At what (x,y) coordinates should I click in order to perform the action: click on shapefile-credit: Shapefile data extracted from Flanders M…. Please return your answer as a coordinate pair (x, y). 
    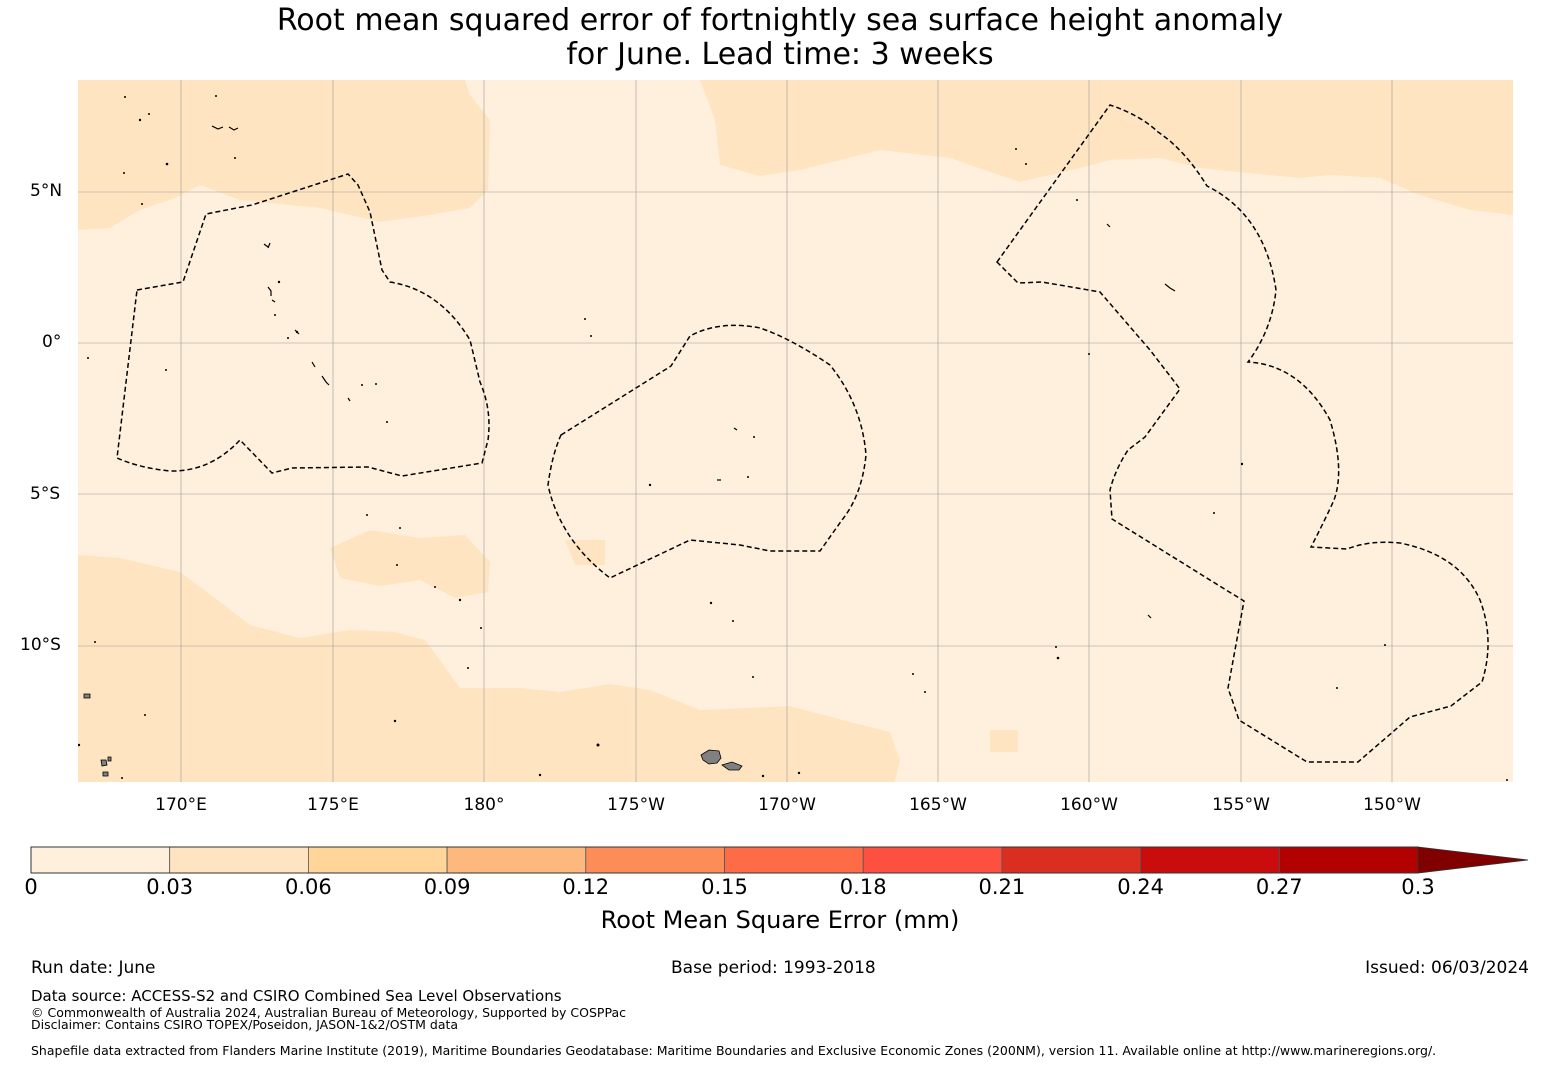
    Looking at the image, I should click on (734, 1050).